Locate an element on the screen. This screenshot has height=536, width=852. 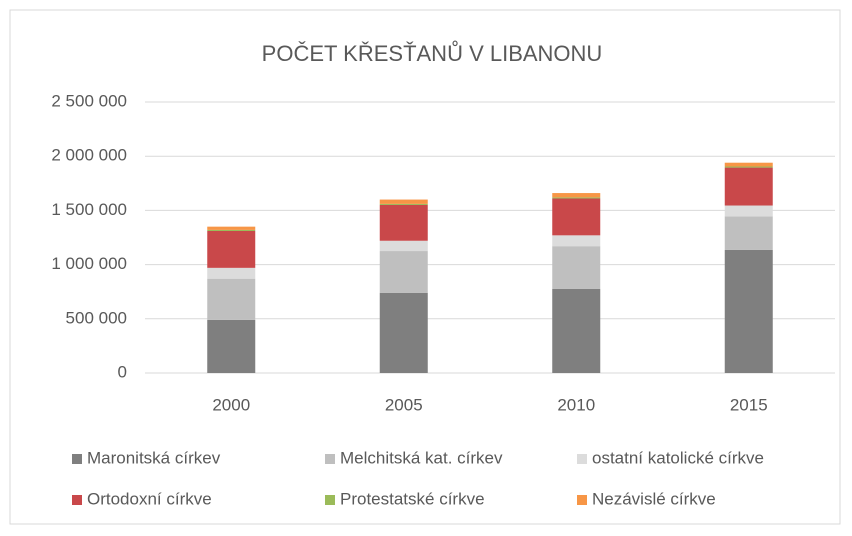
legend-label: Maronitská církev is located at coordinates (154, 457).